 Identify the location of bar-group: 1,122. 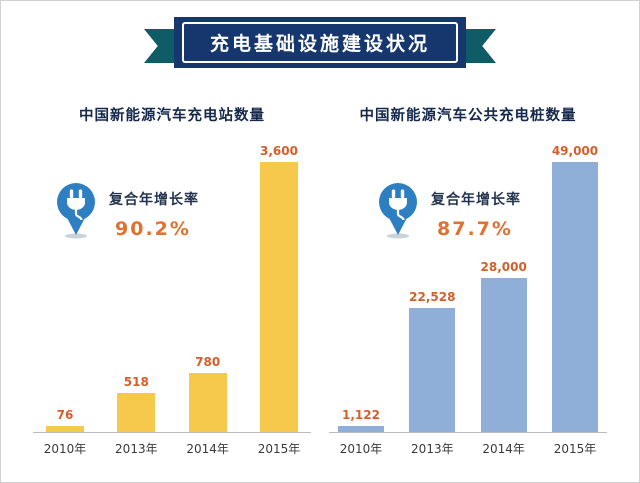
(361, 420).